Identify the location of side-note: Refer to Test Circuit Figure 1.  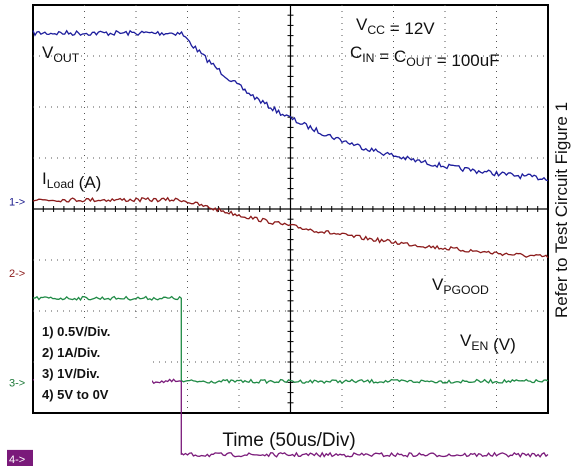
(561, 210).